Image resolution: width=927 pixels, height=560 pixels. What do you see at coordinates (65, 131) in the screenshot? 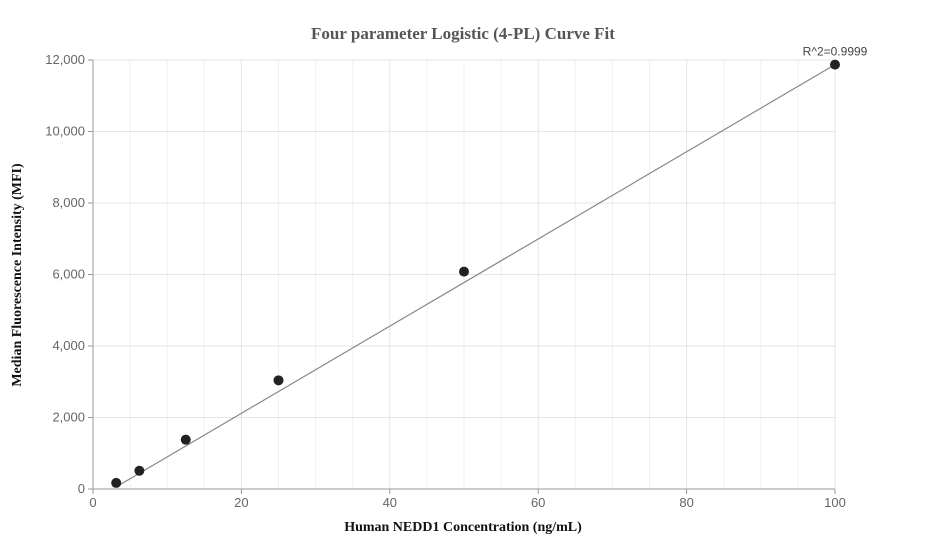
I see `y-tick-label: 10,000` at bounding box center [65, 131].